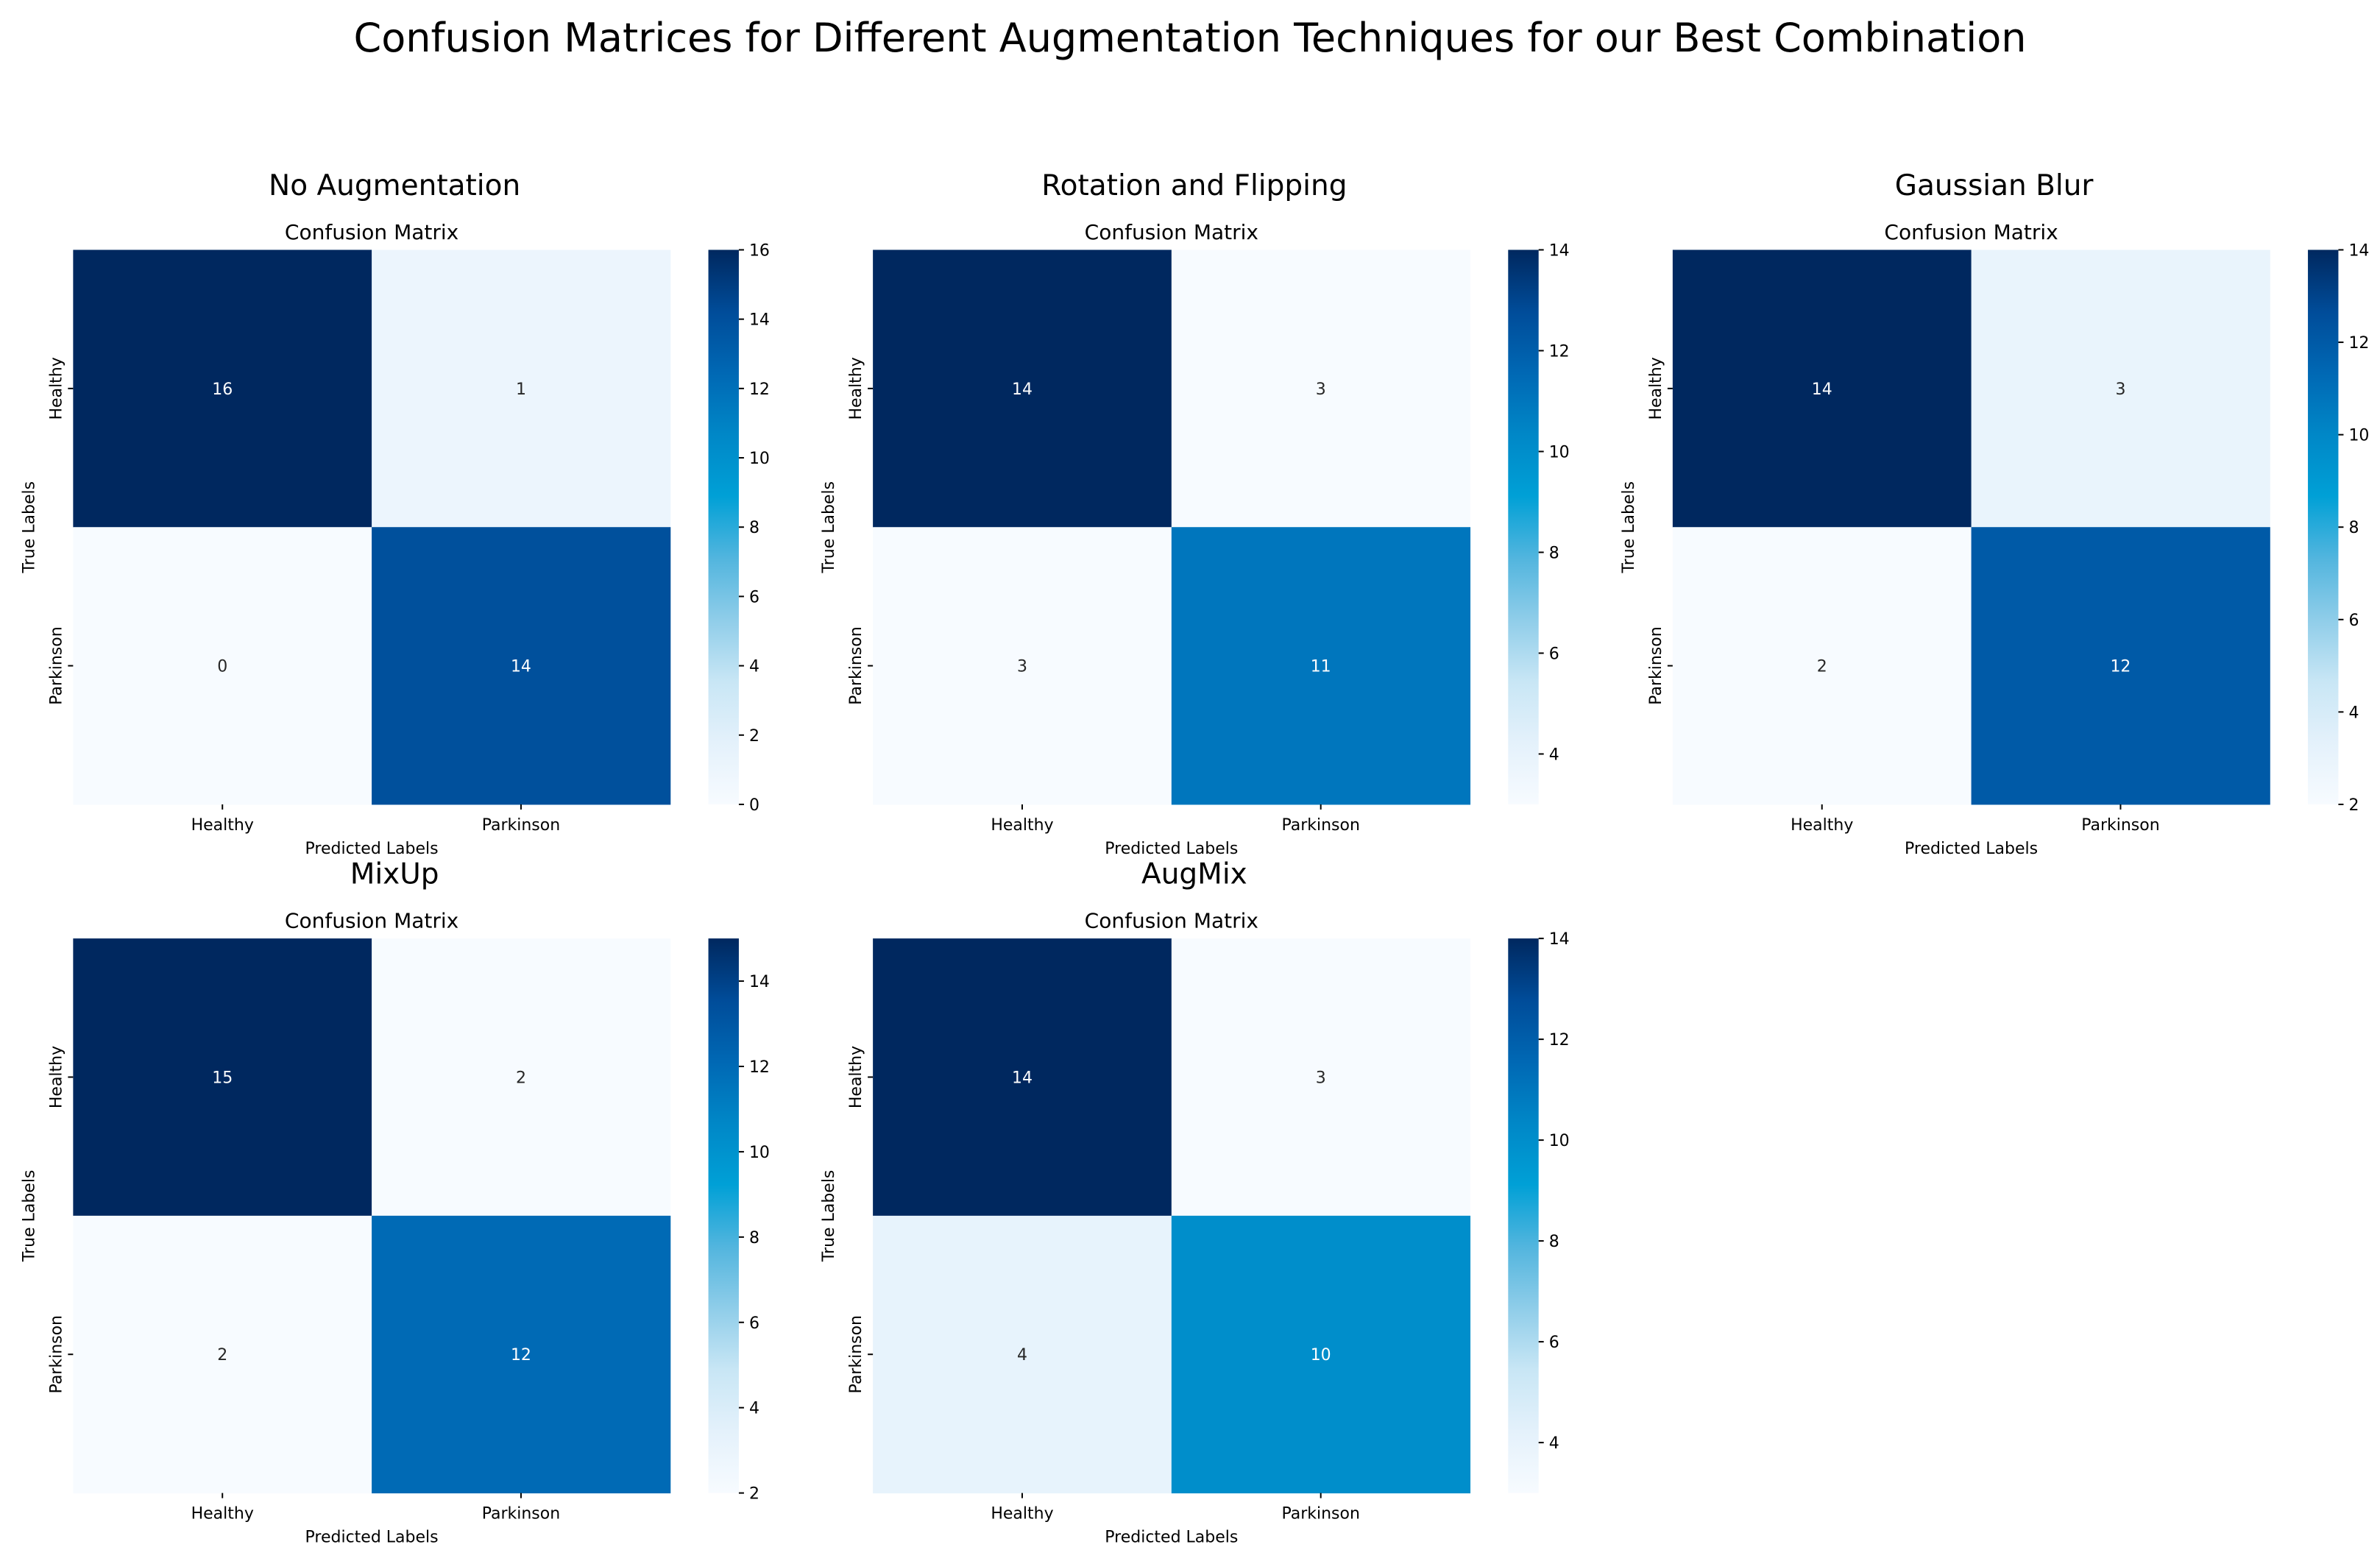 Image resolution: width=2380 pixels, height=1561 pixels. I want to click on cell-value-label: 15, so click(222, 1078).